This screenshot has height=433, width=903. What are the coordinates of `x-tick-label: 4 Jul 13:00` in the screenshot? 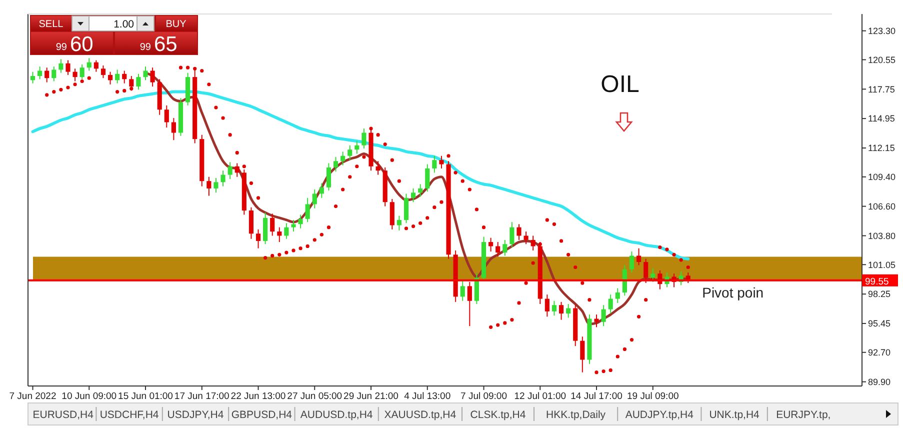 It's located at (427, 396).